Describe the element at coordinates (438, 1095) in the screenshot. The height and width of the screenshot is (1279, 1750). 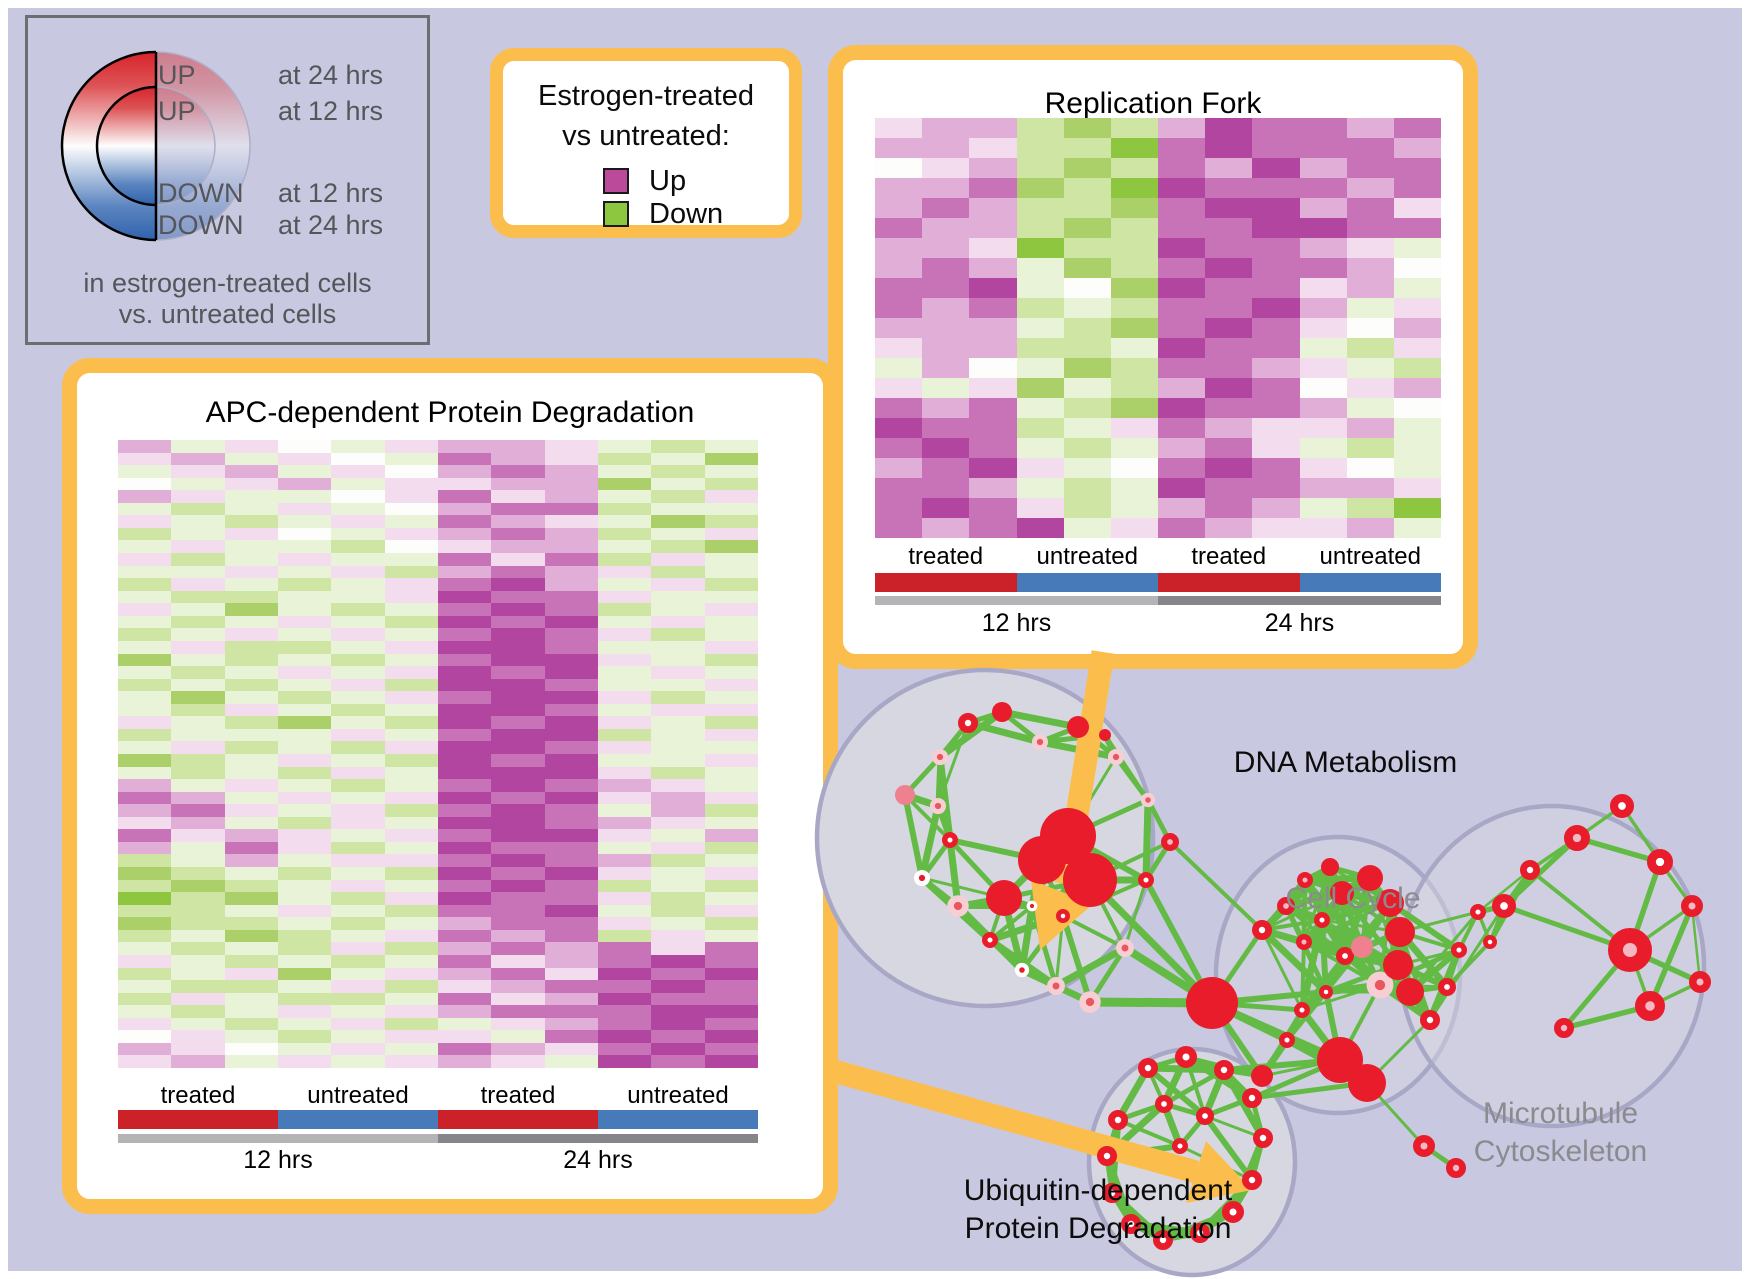
I see `condition-labels: treated untreated treated untreated` at that location.